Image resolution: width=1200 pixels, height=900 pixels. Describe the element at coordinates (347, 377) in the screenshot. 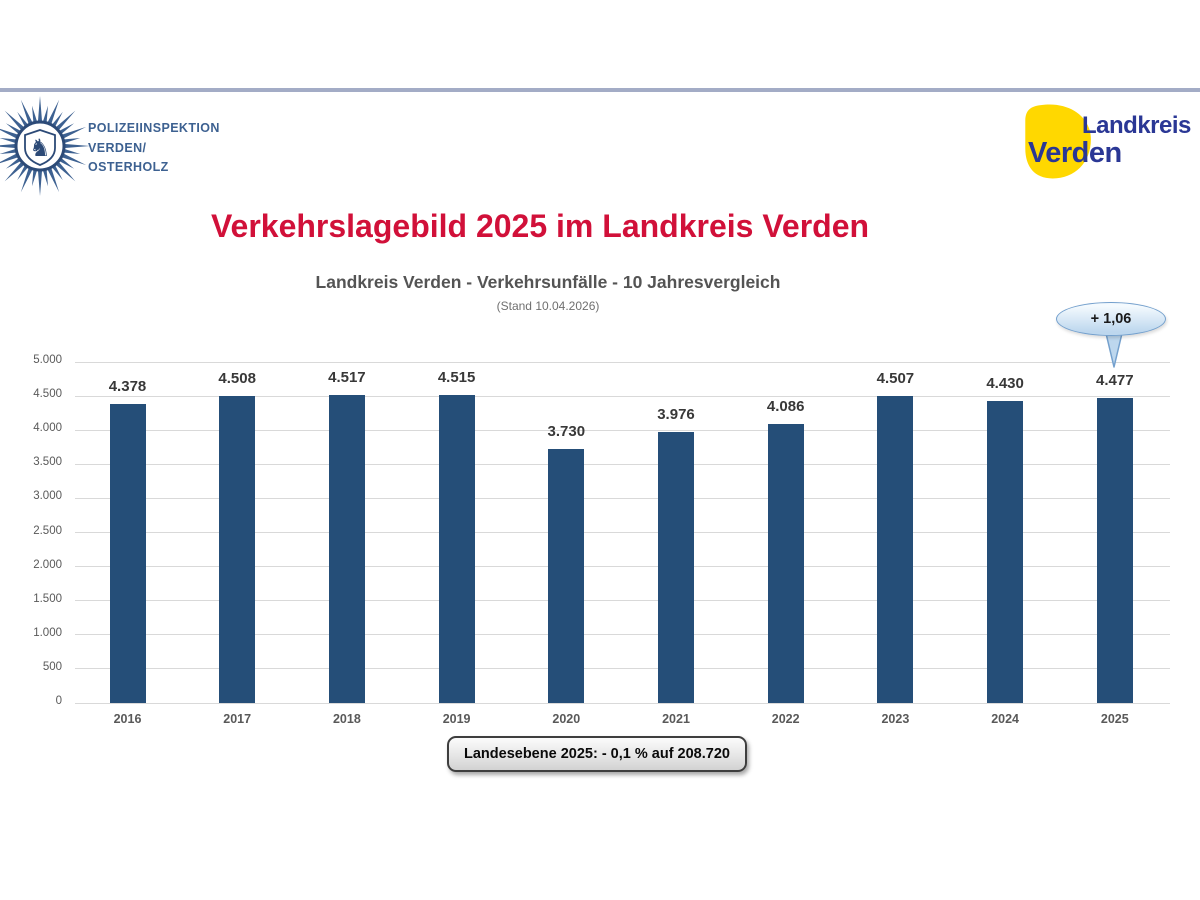

I see `bar-value-label: 4.517` at that location.